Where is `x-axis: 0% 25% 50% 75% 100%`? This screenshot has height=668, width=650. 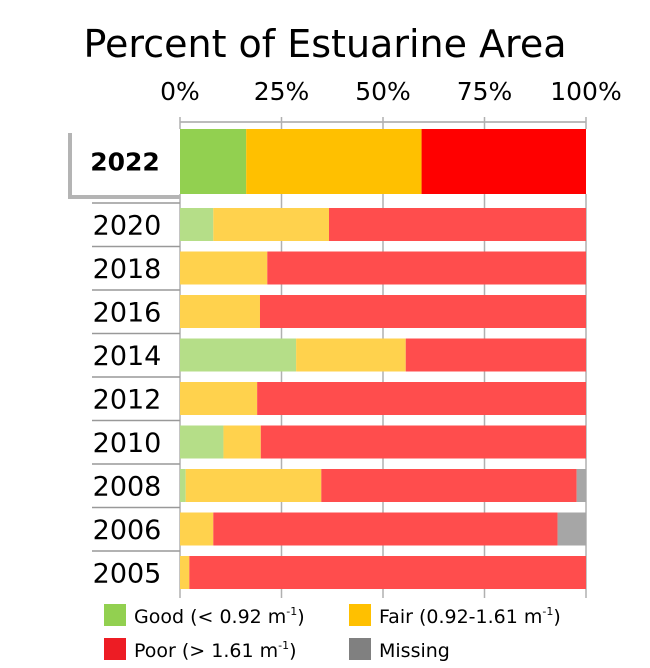
x-axis: 0% 25% 50% 75% 100% is located at coordinates (391, 100).